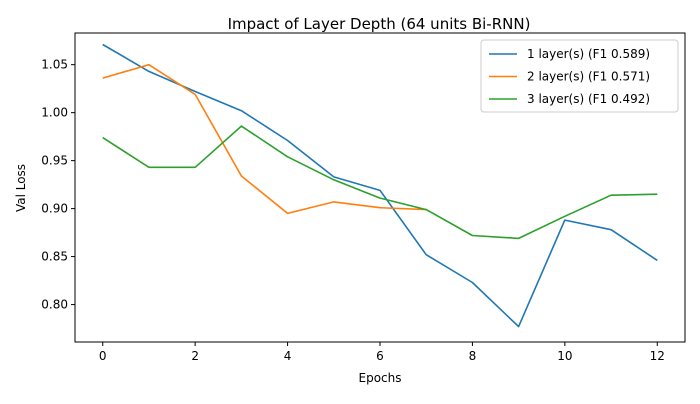 The height and width of the screenshot is (404, 700). Describe the element at coordinates (103, 356) in the screenshot. I see `x-tick-label: 0` at that location.